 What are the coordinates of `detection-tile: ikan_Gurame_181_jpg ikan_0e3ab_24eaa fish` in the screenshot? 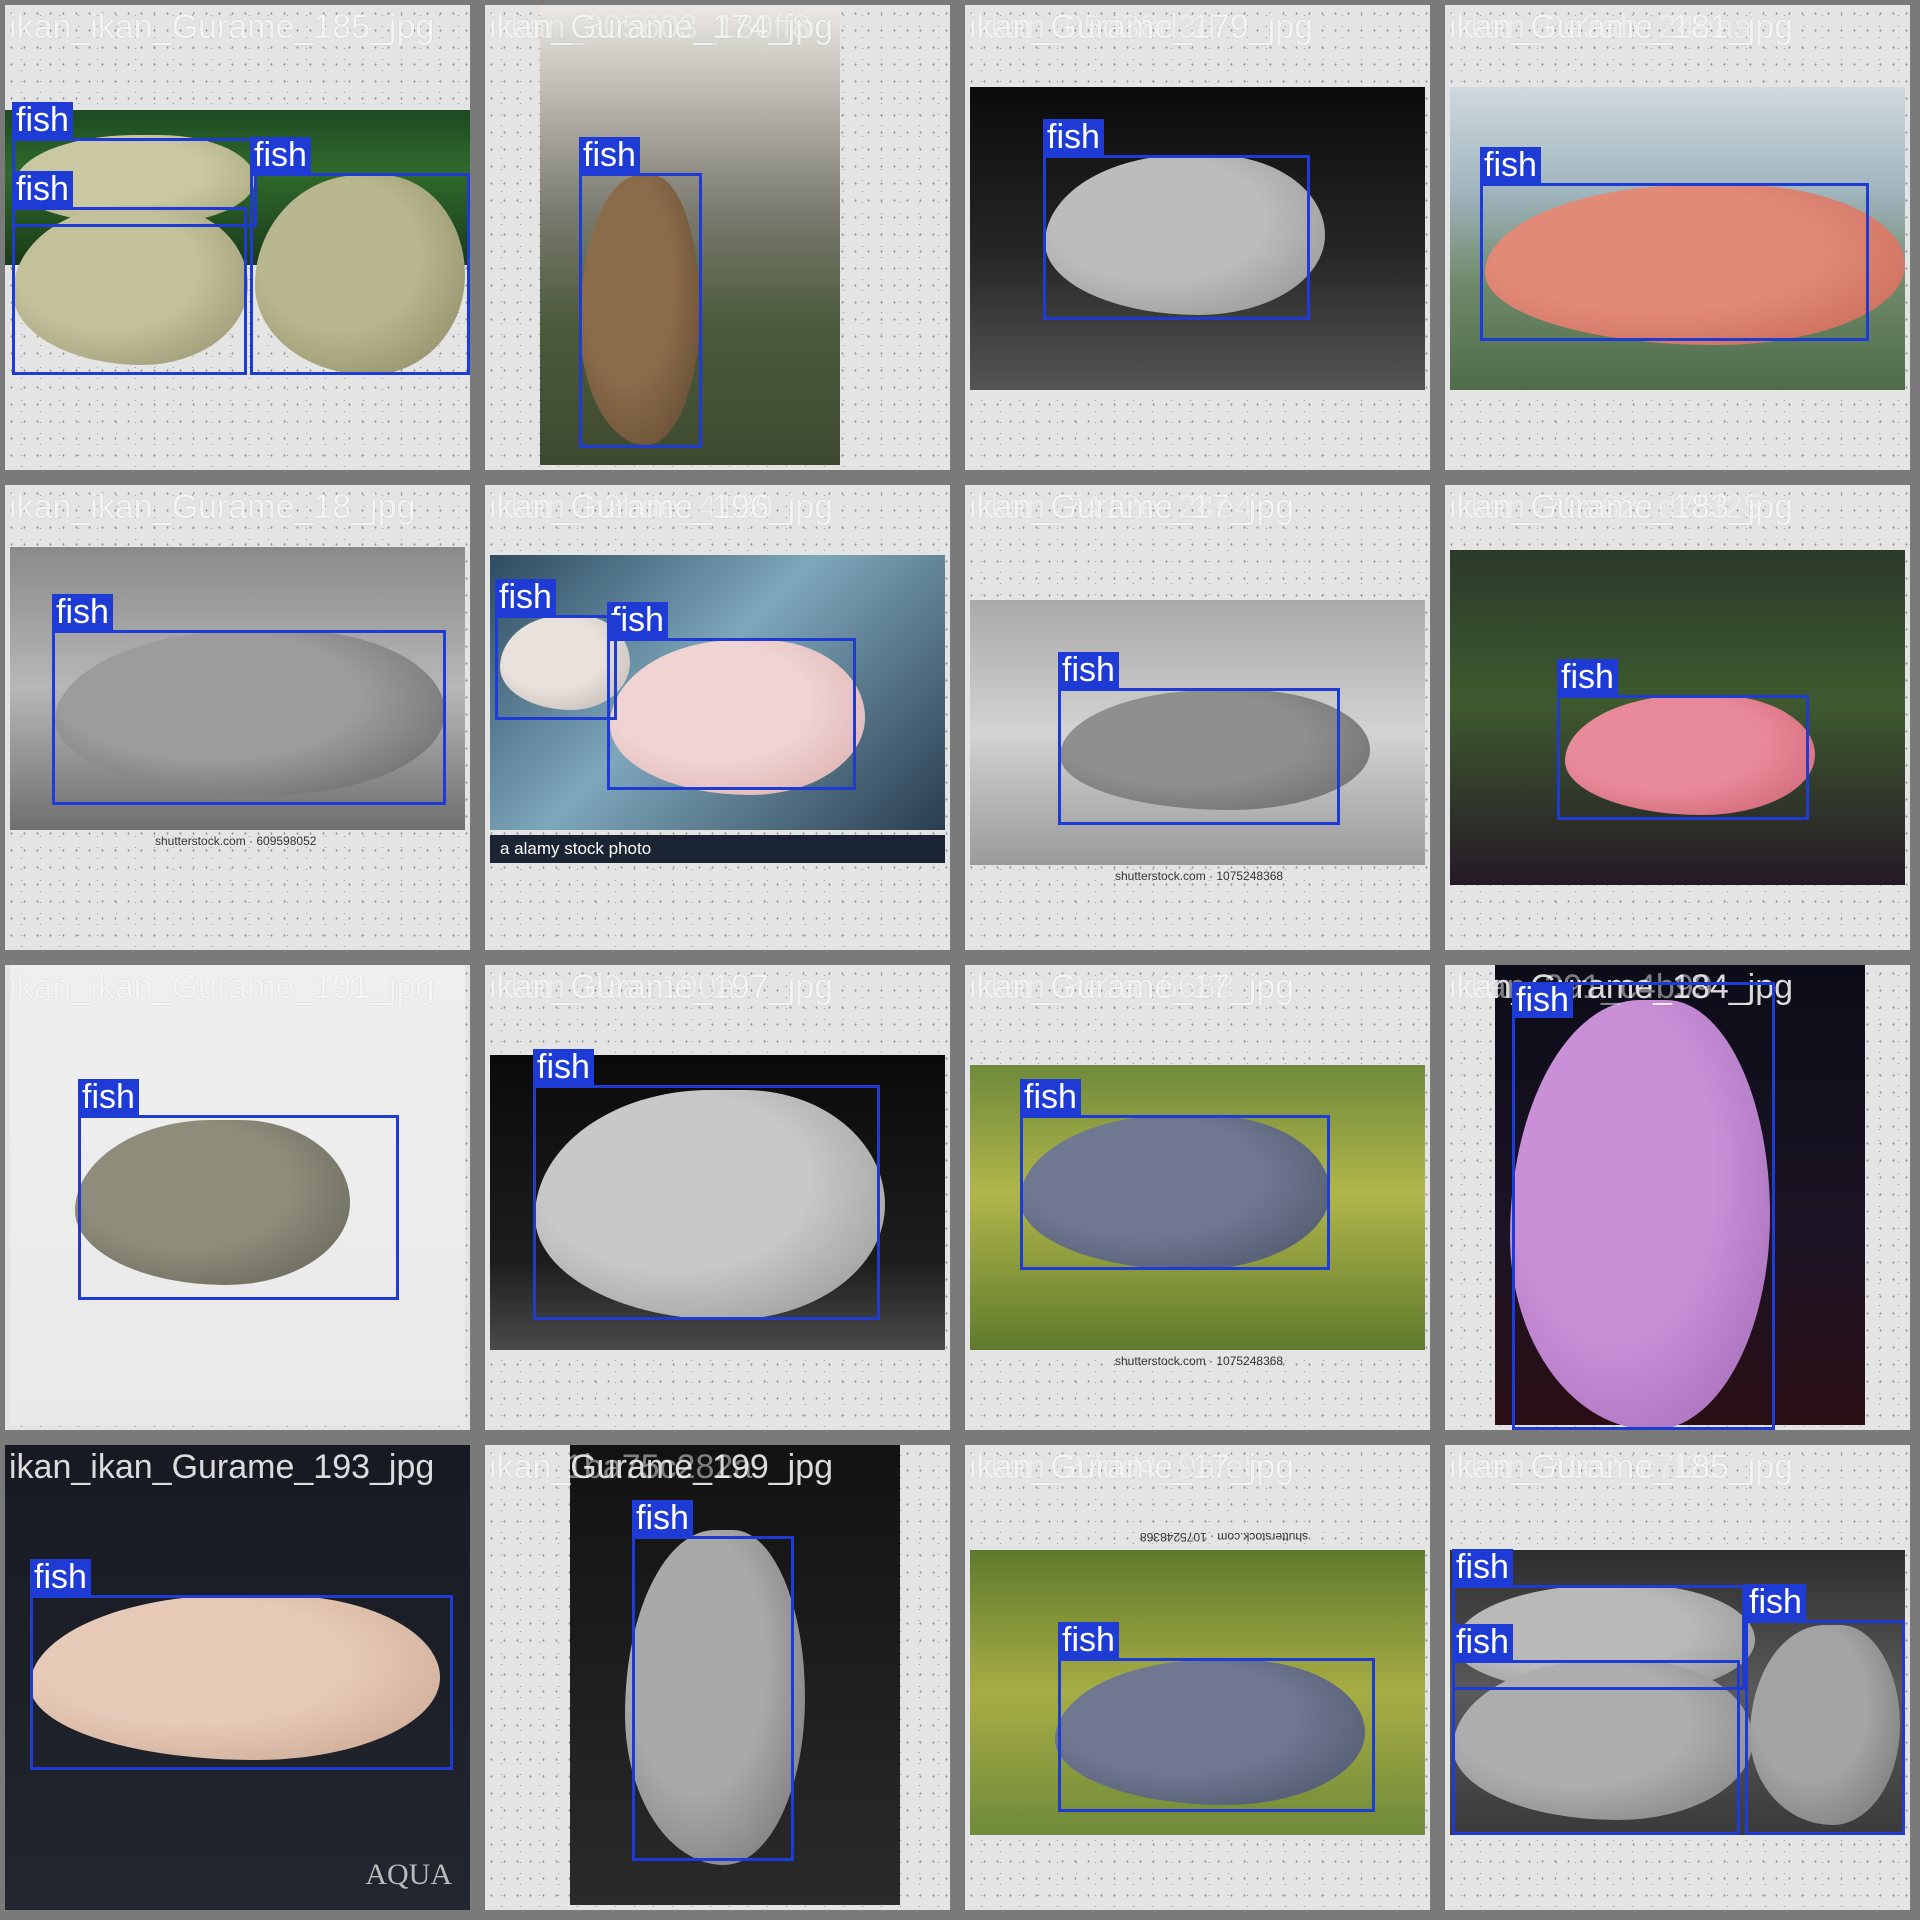 It's located at (1677, 237).